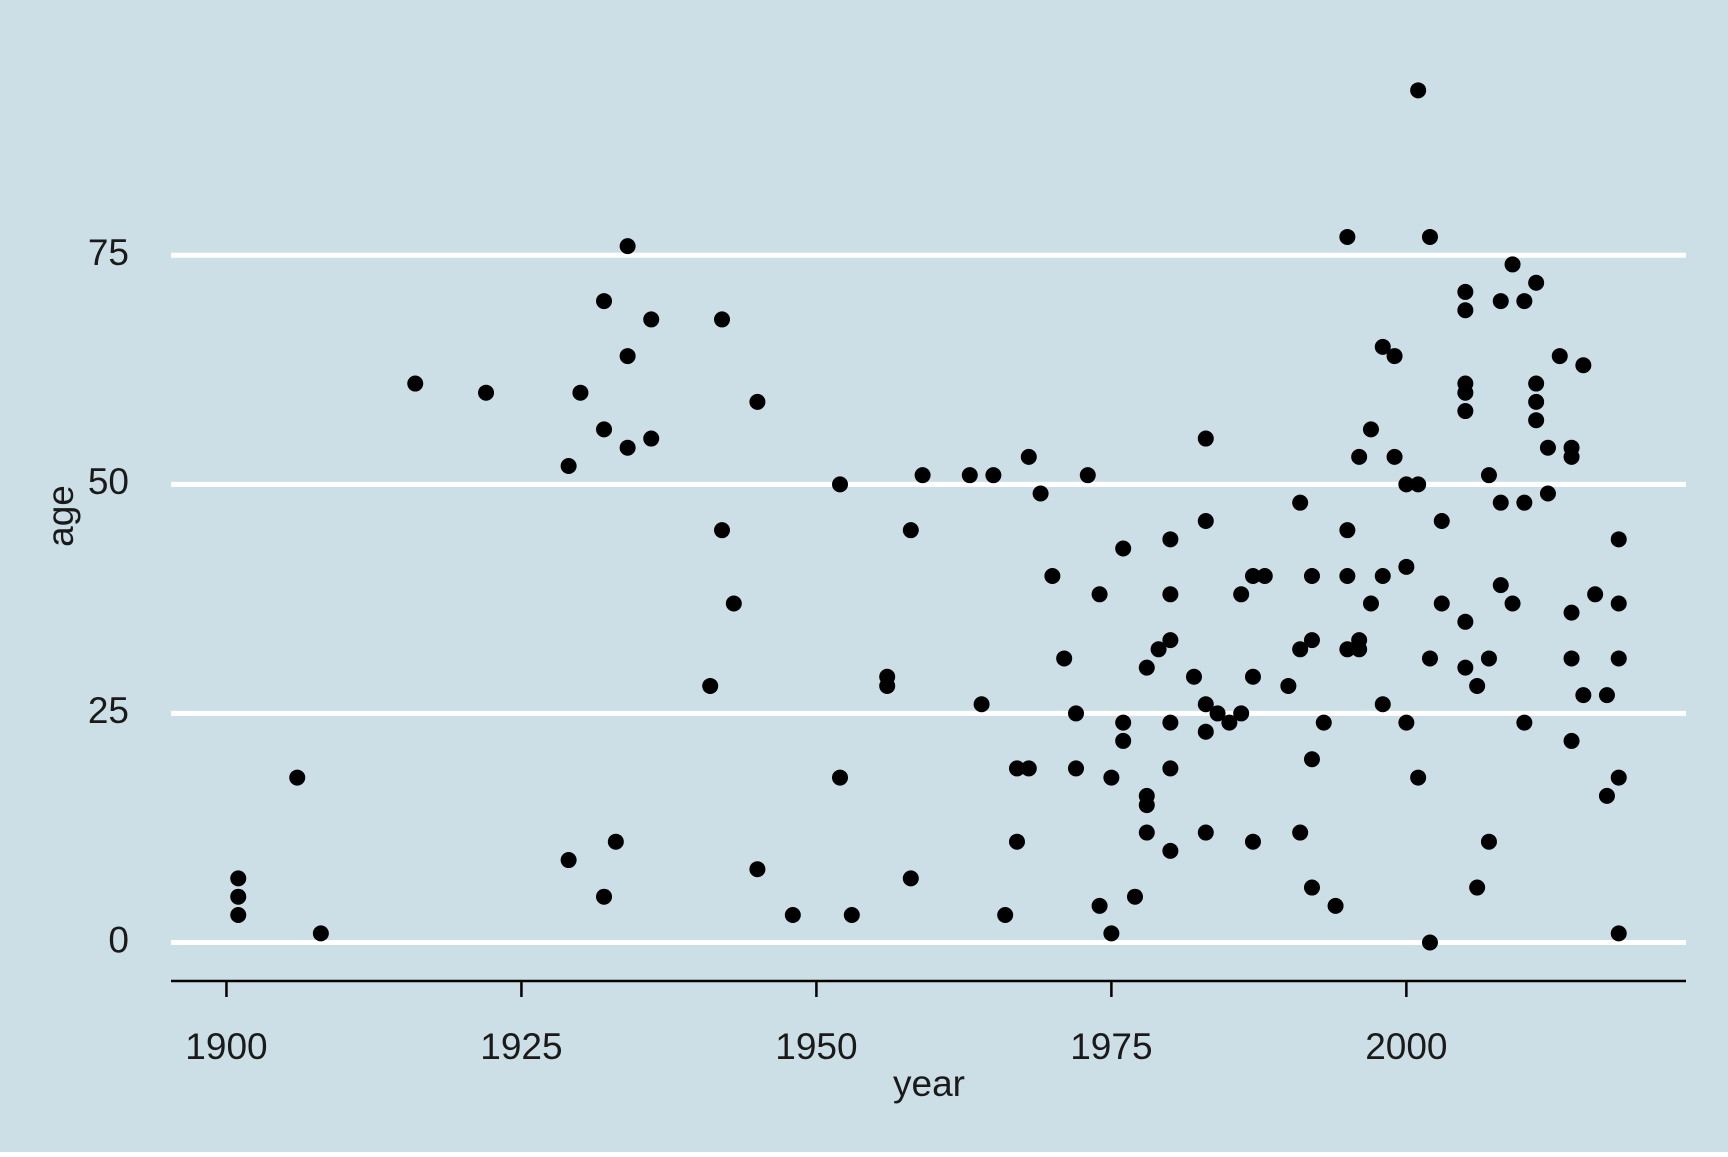 The height and width of the screenshot is (1157, 1728). I want to click on x-axis-label: year, so click(929, 1083).